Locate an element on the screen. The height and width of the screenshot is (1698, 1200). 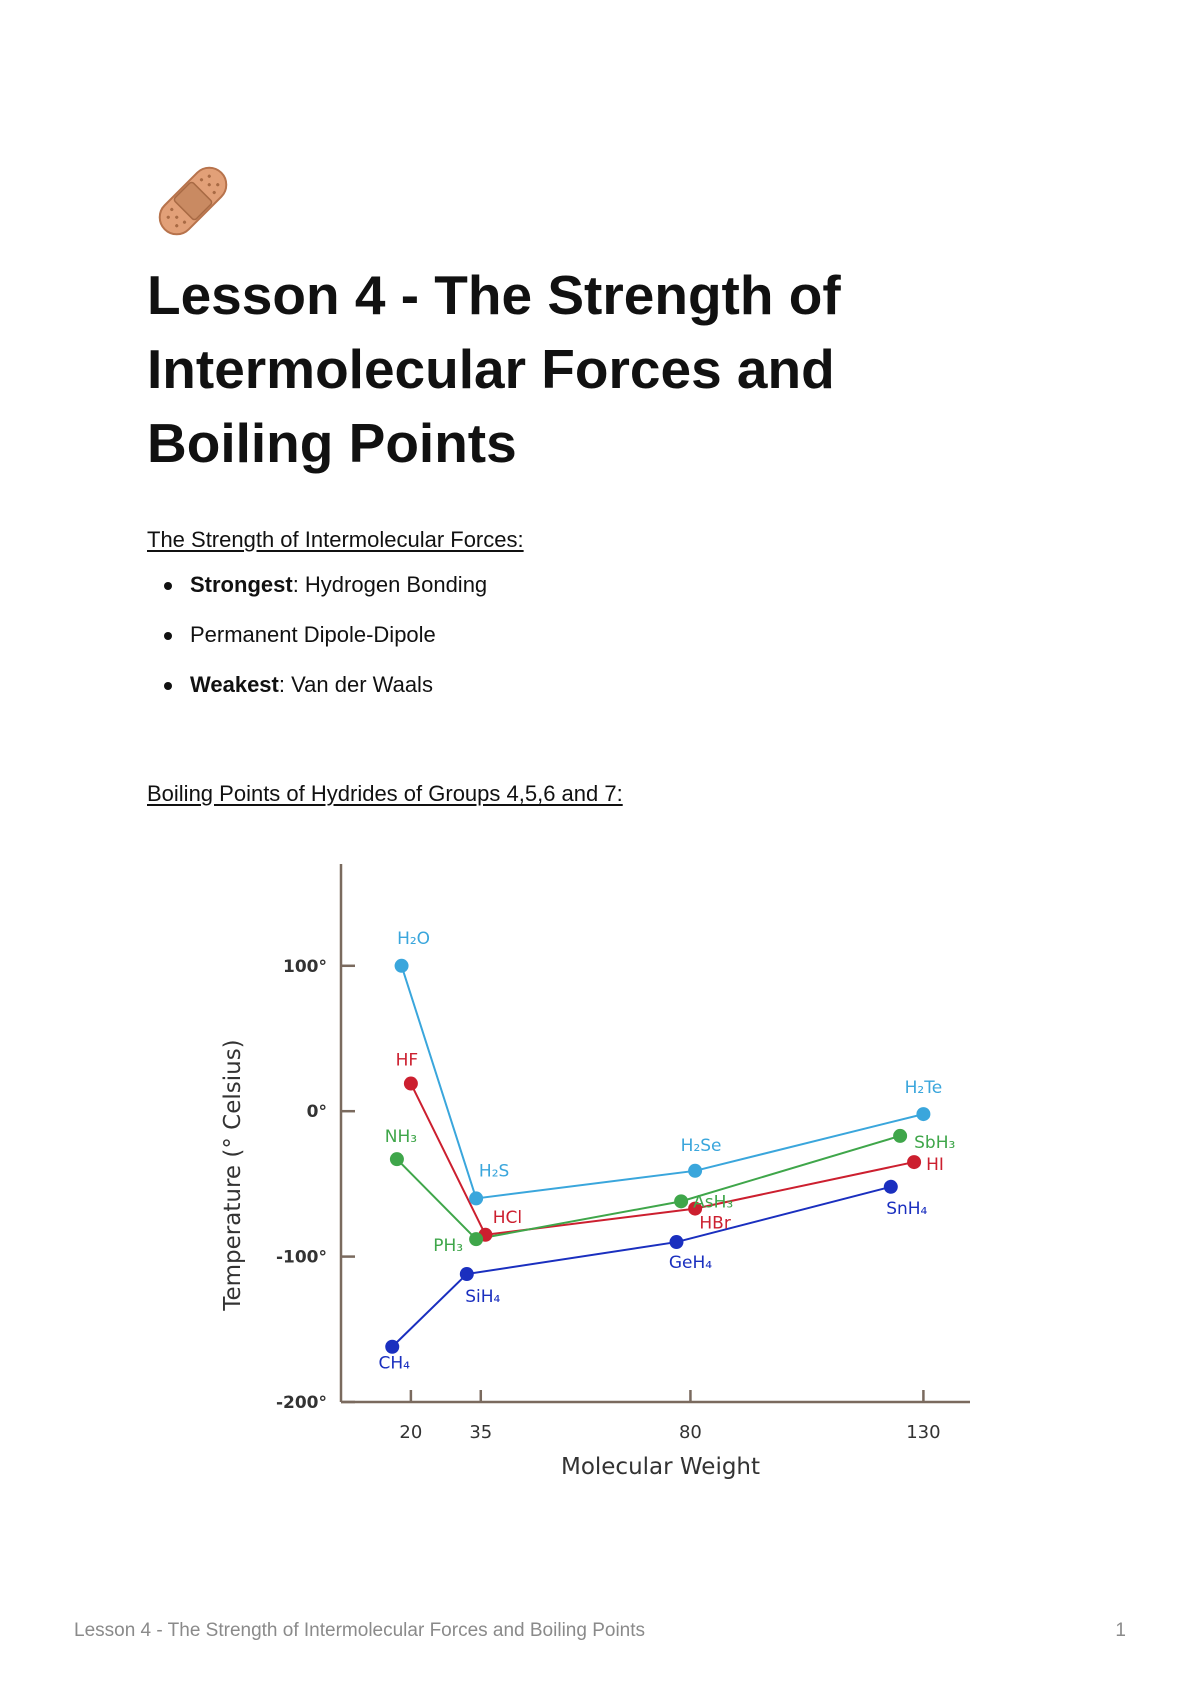
y-tick-label: -200° is located at coordinates (301, 1403).